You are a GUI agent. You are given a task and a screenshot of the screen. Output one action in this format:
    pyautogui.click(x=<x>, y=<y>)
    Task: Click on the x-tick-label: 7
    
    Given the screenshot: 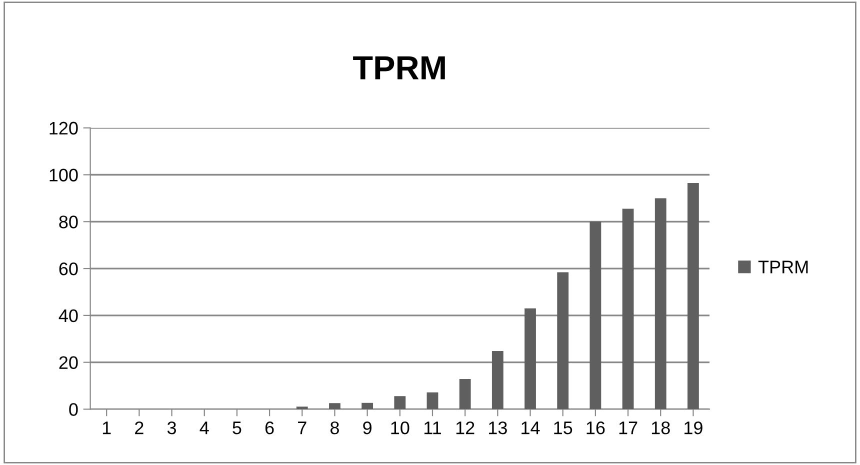 What is the action you would take?
    pyautogui.click(x=302, y=428)
    